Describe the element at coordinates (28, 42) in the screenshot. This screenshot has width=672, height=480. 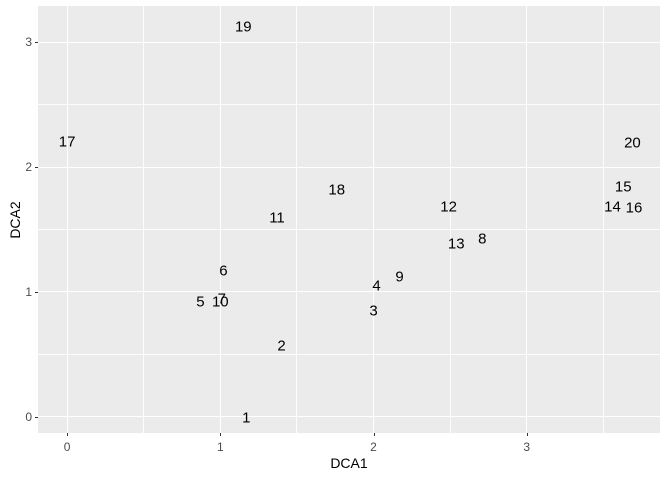
I see `y-tick-label: 3` at that location.